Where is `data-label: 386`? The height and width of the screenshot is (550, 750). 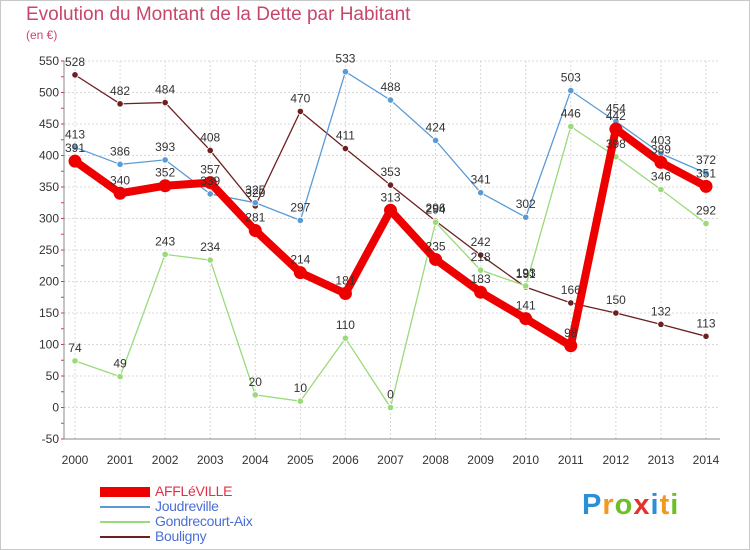 data-label: 386 is located at coordinates (120, 151).